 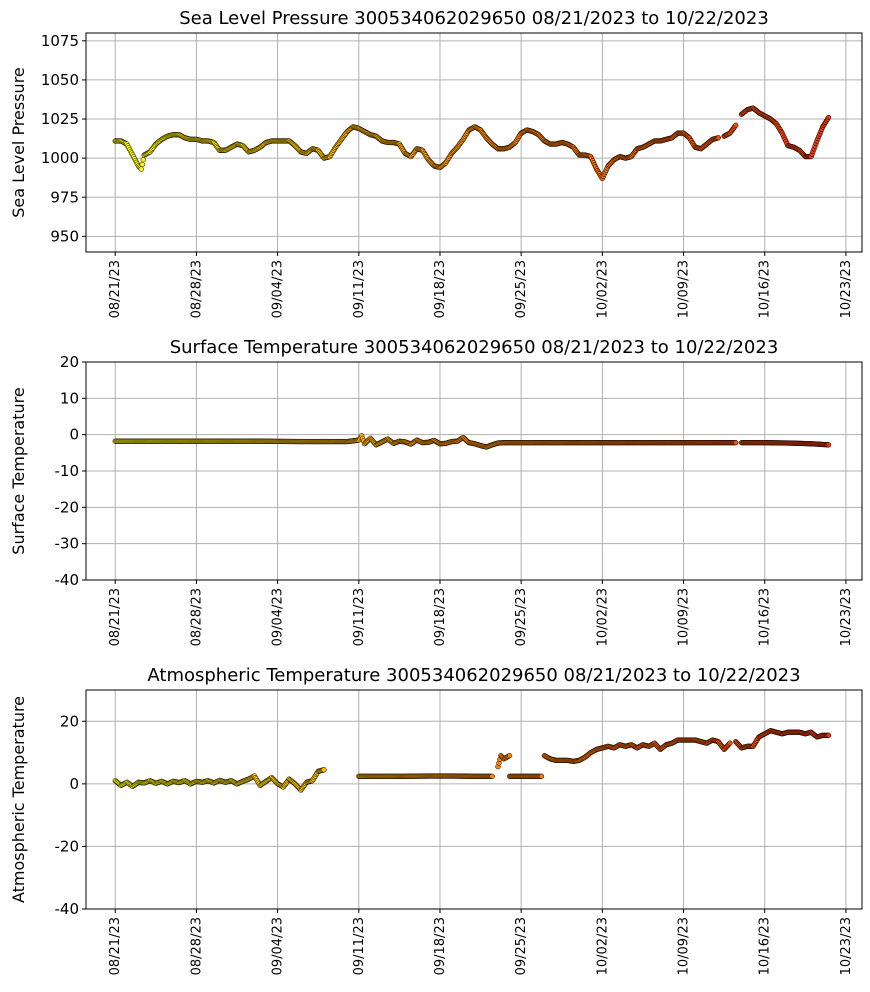 I want to click on y-axis-label: Atmospheric Temperature, so click(x=18, y=799).